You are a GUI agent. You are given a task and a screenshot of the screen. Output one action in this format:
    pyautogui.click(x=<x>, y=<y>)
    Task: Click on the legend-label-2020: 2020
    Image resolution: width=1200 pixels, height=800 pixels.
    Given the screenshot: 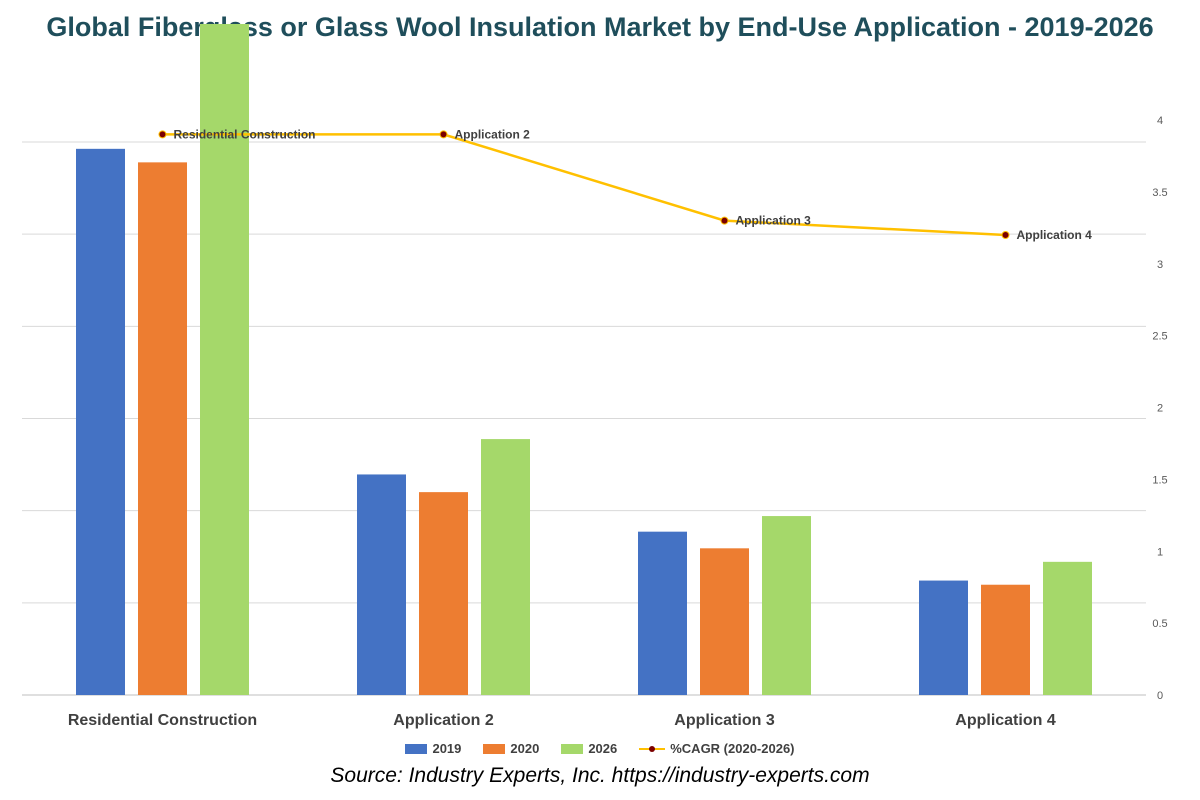 What is the action you would take?
    pyautogui.click(x=525, y=748)
    